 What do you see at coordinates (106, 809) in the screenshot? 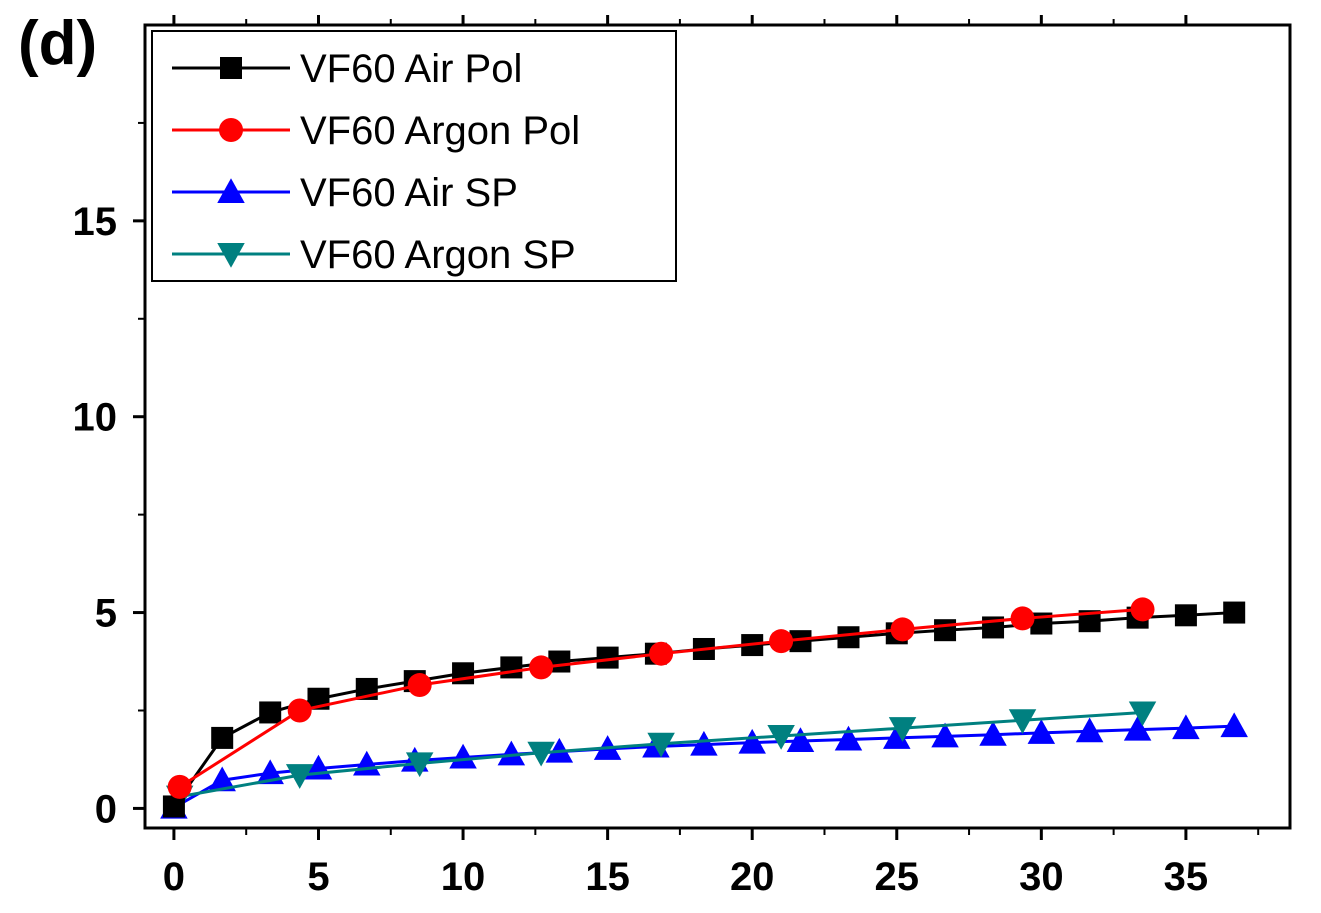
I see `y-tick-label: 0` at bounding box center [106, 809].